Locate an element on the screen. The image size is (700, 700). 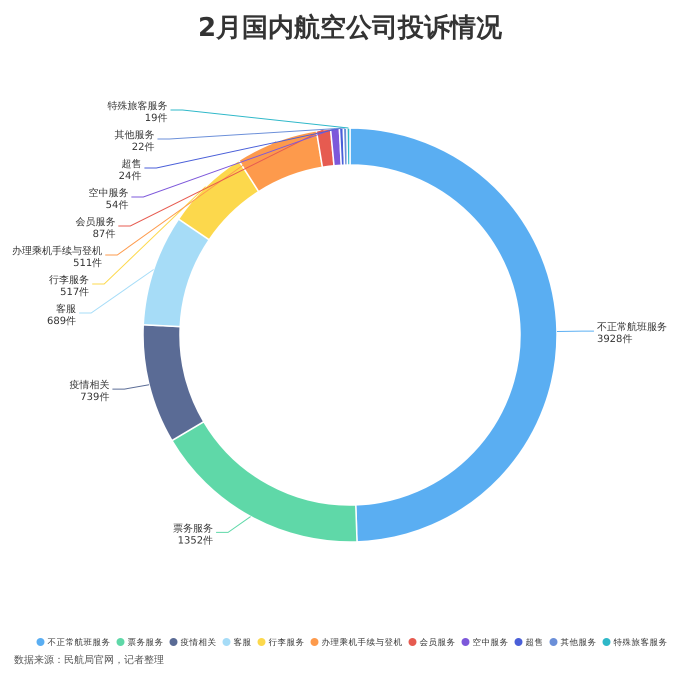
data-label: 22件 is located at coordinates (143, 148).